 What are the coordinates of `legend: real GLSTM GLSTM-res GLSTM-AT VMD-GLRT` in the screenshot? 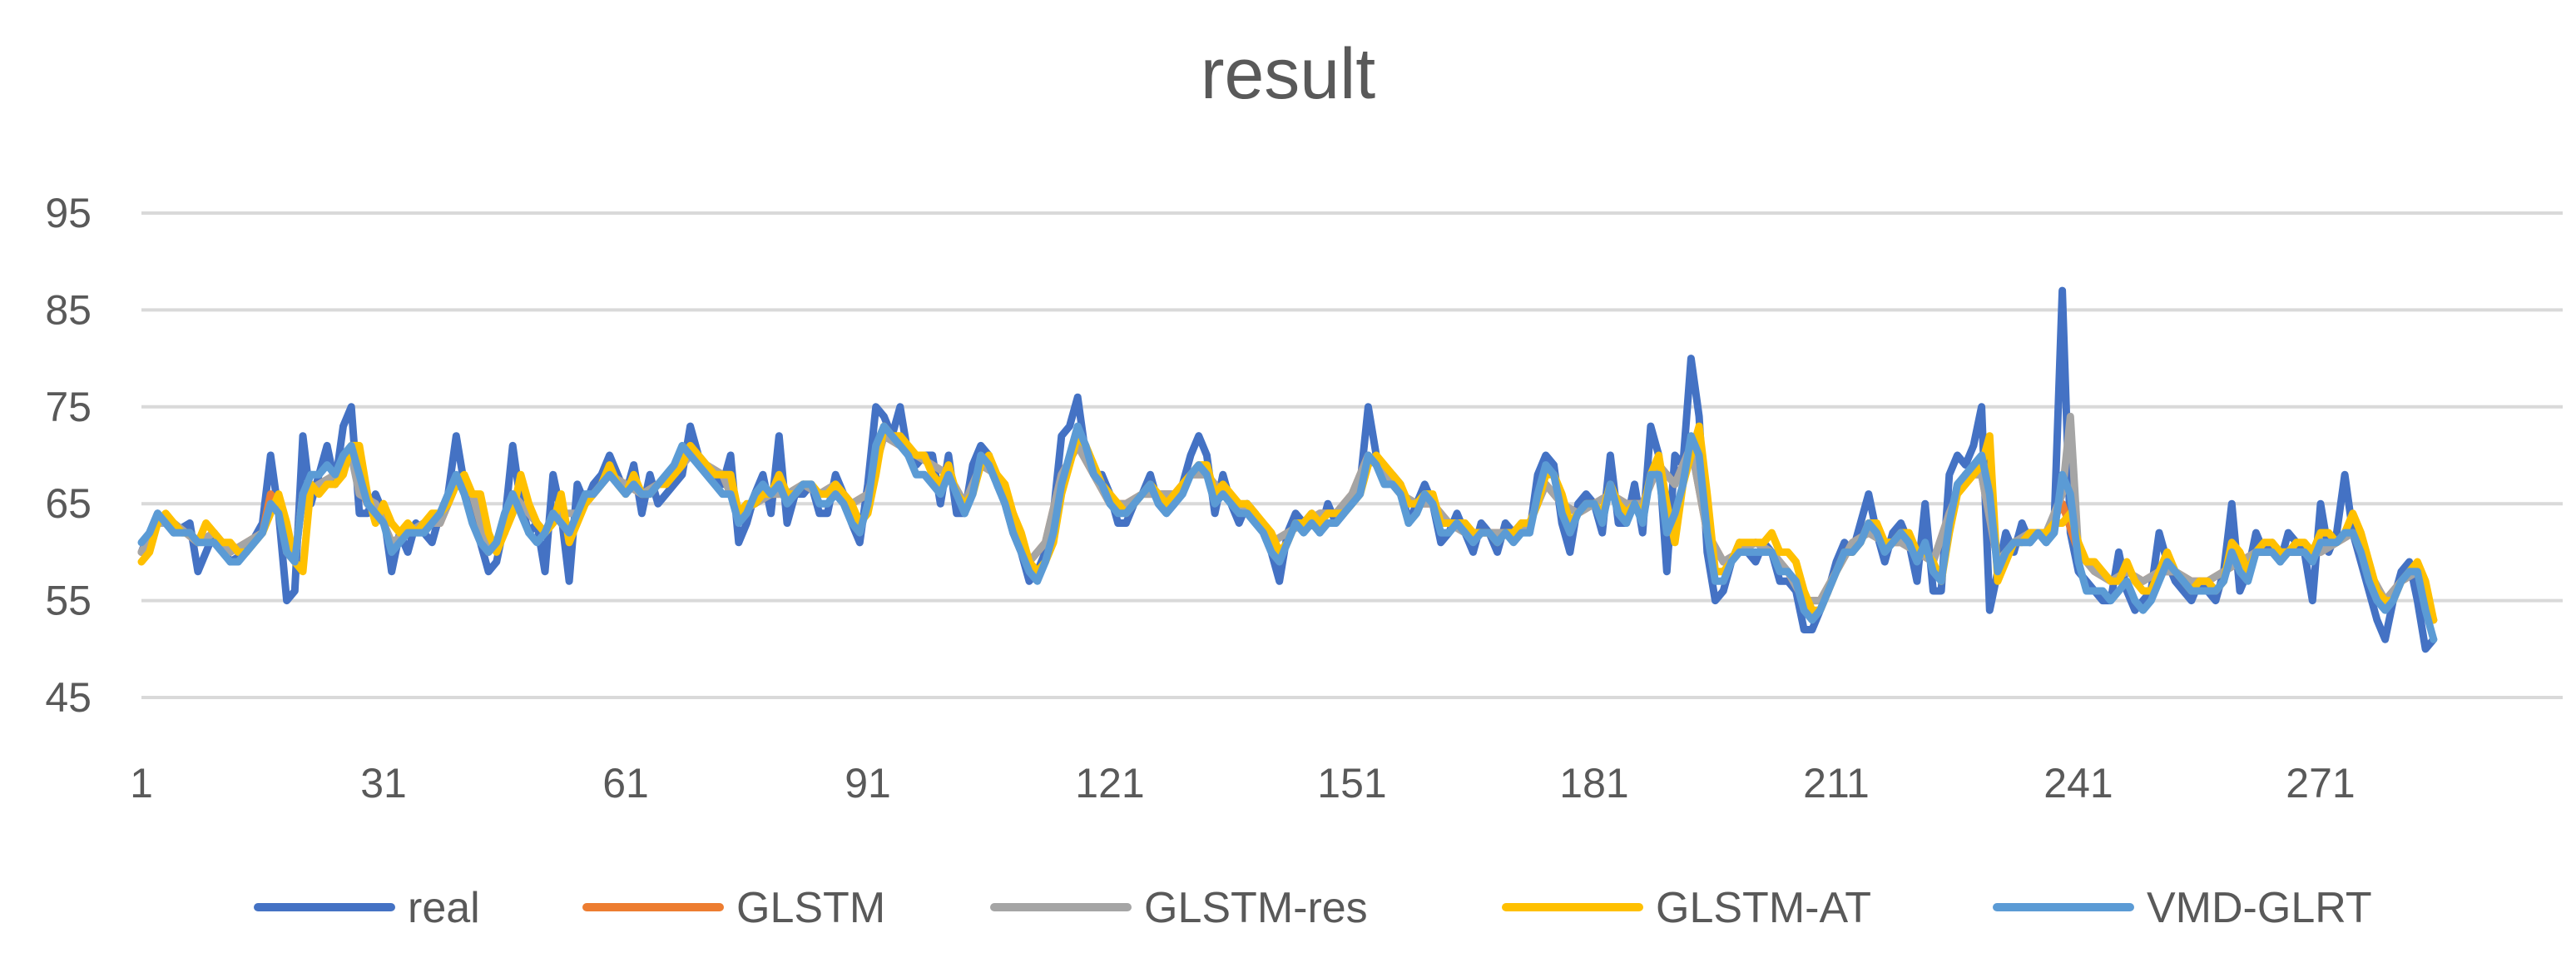 It's located at (1313, 908).